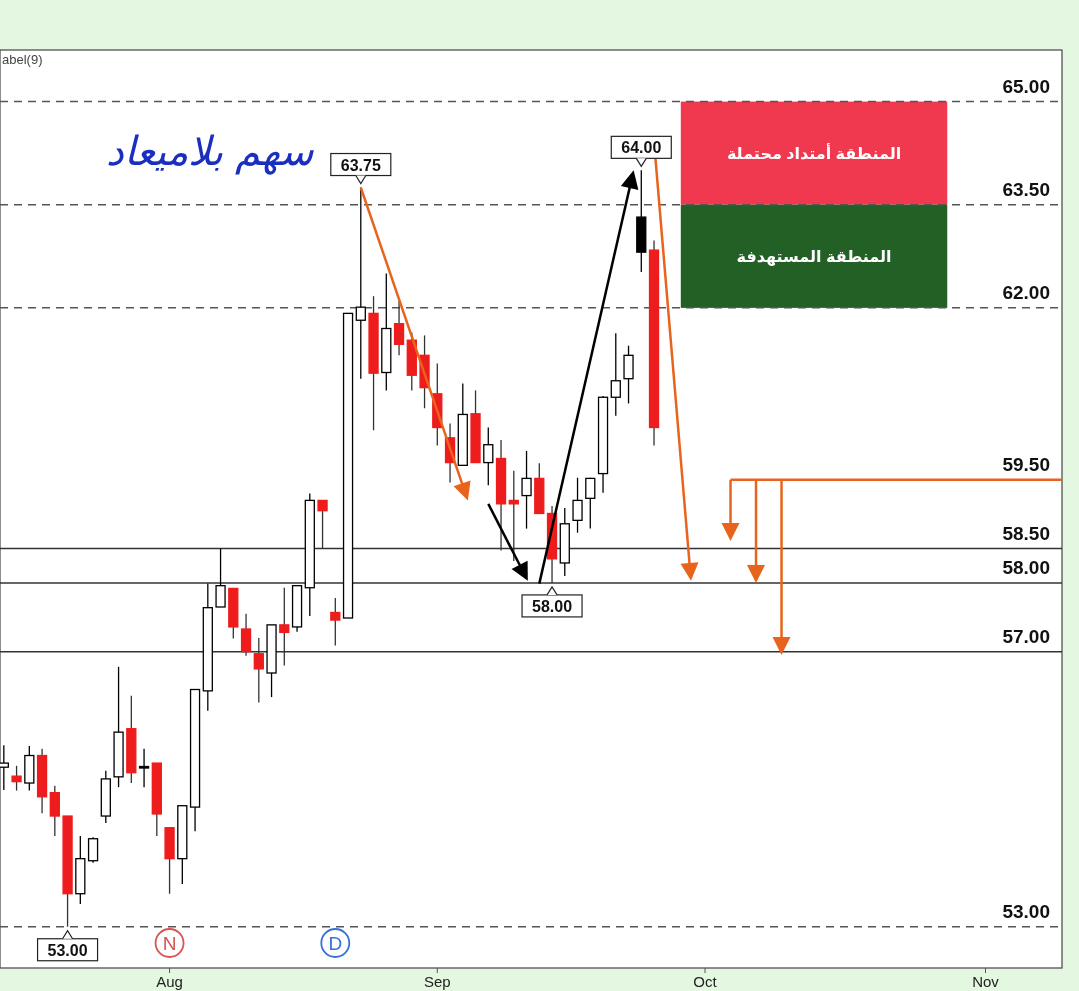 This screenshot has height=991, width=1079. What do you see at coordinates (210, 151) in the screenshot?
I see `annotation: سهم بلاميعاد` at bounding box center [210, 151].